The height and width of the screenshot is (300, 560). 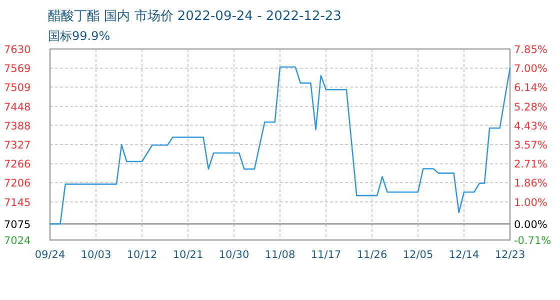 I want to click on y-tick-label: 7266, so click(x=18, y=164).